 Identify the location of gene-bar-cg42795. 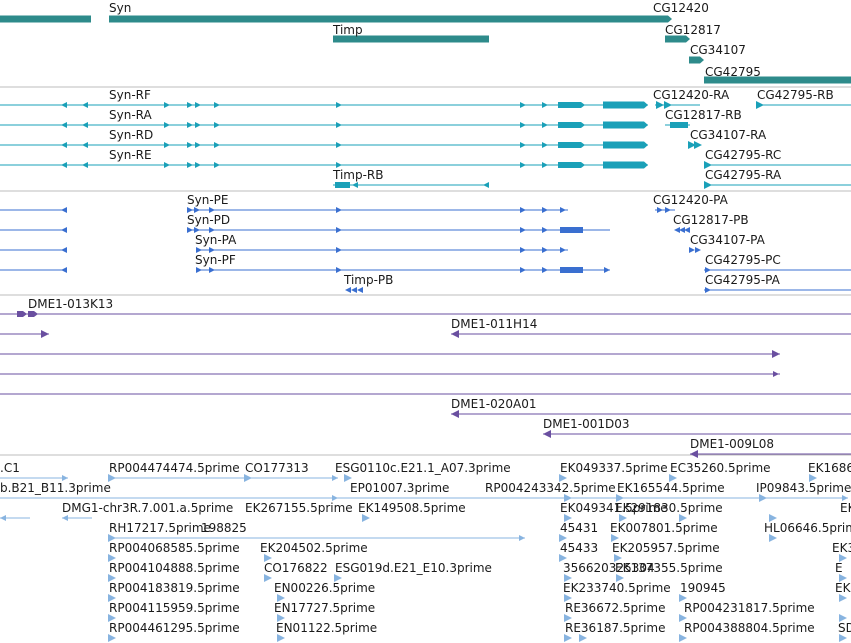
(777, 80).